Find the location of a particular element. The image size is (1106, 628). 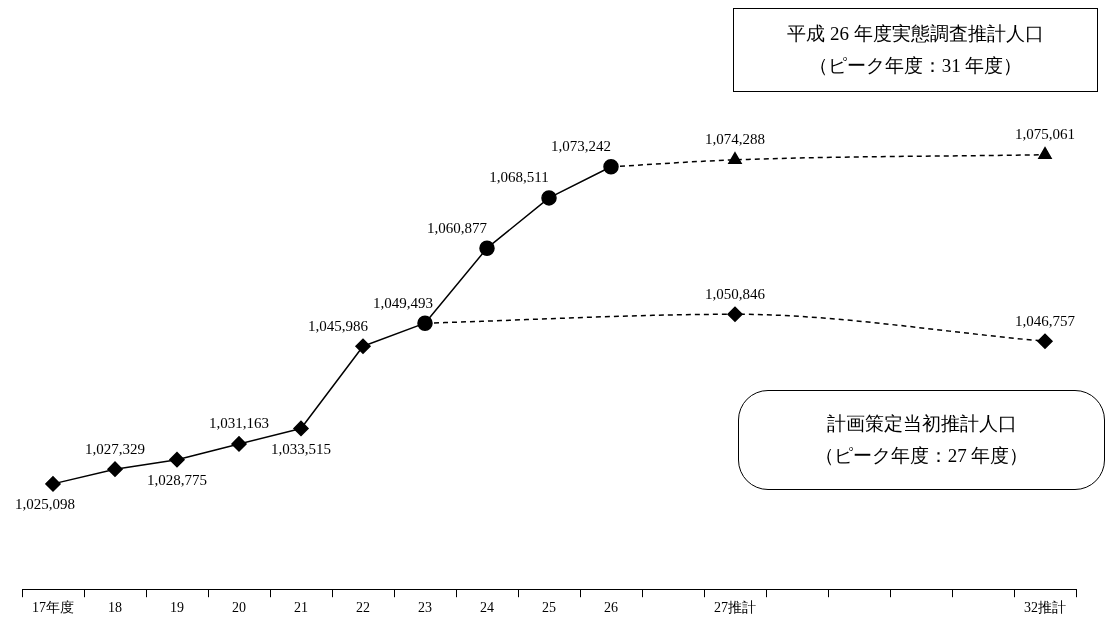

data-label: 1,060,877 is located at coordinates (457, 227).